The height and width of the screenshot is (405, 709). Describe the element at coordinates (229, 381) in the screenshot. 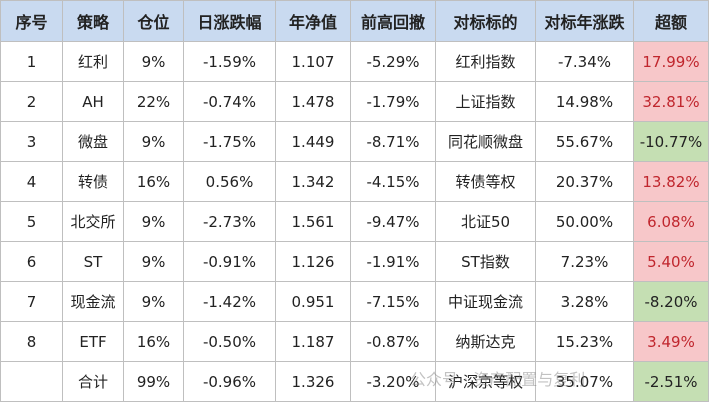

I see `table-cell: -0.96%` at that location.